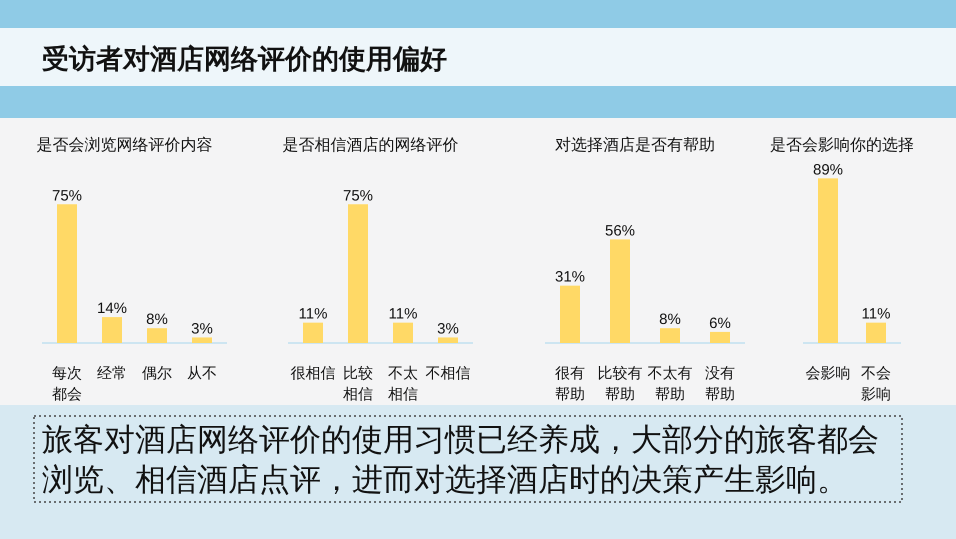 The width and height of the screenshot is (956, 539). Describe the element at coordinates (67, 384) in the screenshot. I see `x-tick-label: 每次都会` at that location.